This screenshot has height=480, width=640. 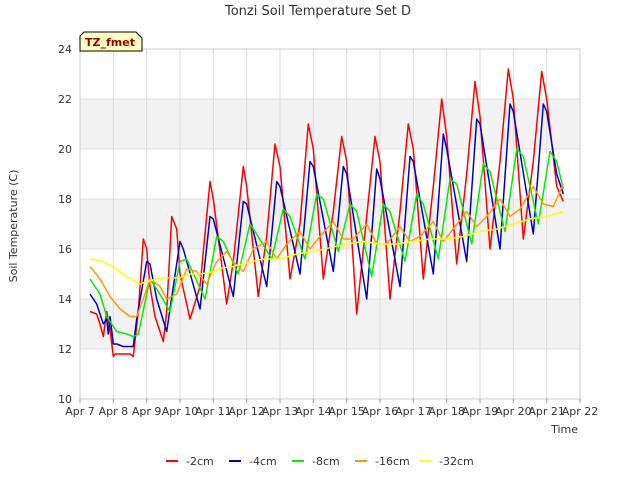 I want to click on legend-label: -32cm, so click(x=456, y=461).